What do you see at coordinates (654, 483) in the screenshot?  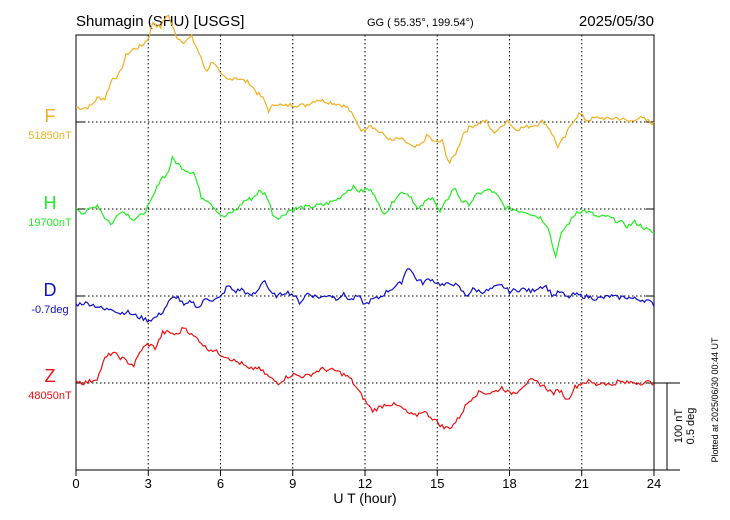 I see `x-tick-label-24: 24` at bounding box center [654, 483].